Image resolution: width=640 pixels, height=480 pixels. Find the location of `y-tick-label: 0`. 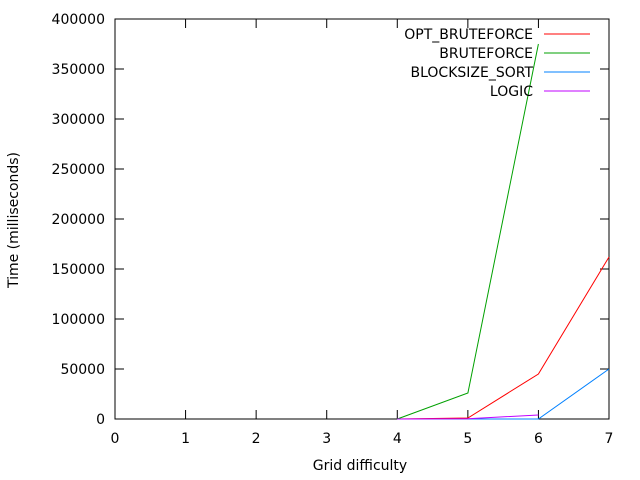

y-tick-label: 0 is located at coordinates (100, 420).